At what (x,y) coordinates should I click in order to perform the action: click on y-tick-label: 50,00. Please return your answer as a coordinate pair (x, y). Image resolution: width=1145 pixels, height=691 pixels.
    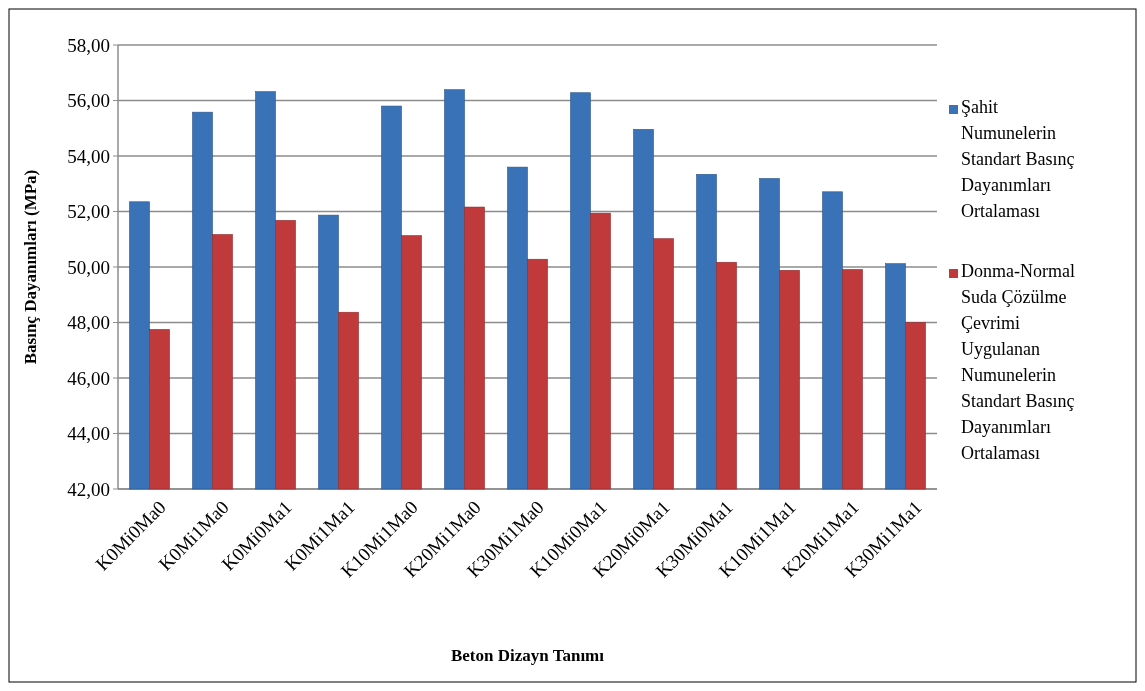
    Looking at the image, I should click on (88, 267).